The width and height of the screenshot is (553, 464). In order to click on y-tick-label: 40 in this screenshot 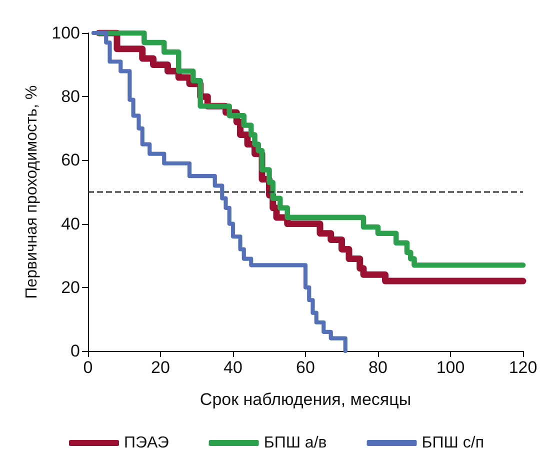, I will do `click(70, 224)`.